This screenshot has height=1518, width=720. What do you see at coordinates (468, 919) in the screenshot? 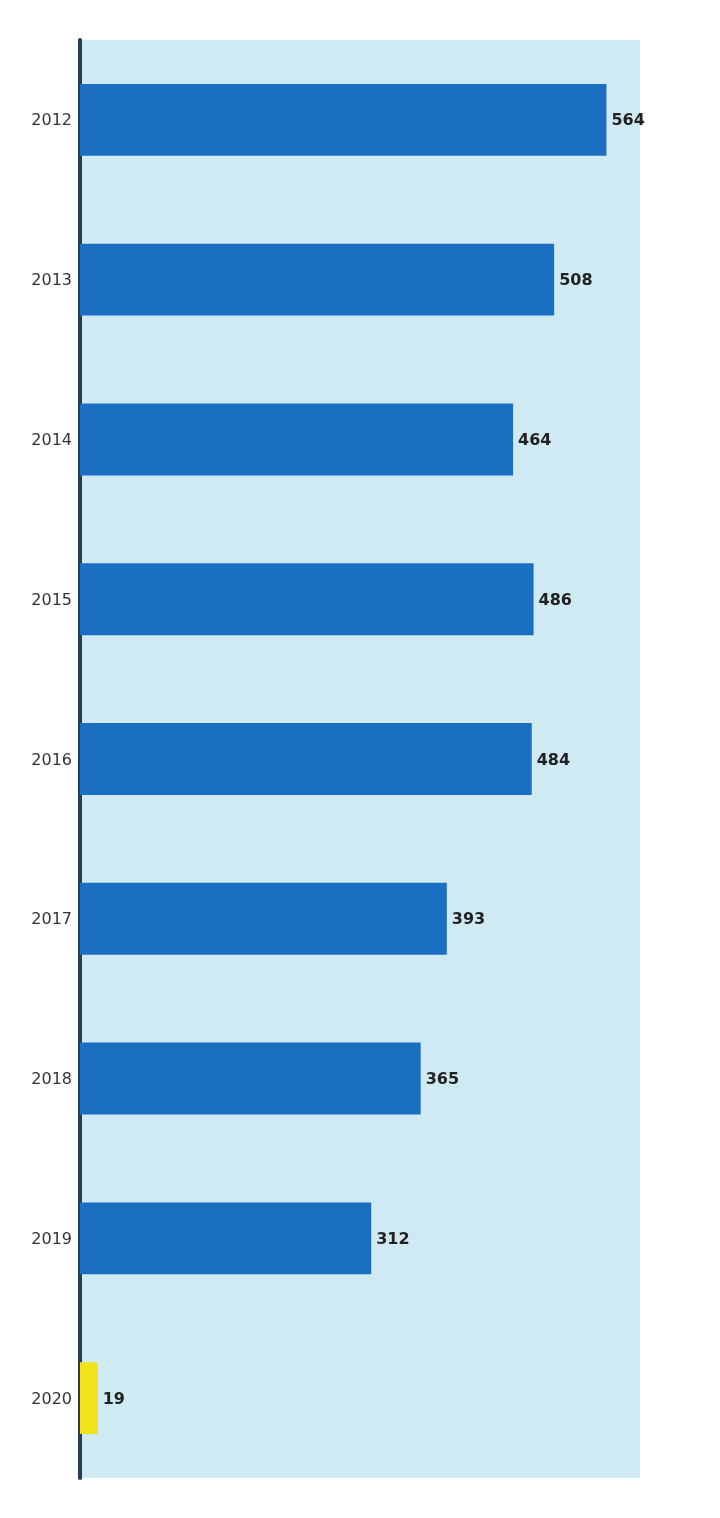
I see `data-label: 393` at bounding box center [468, 919].